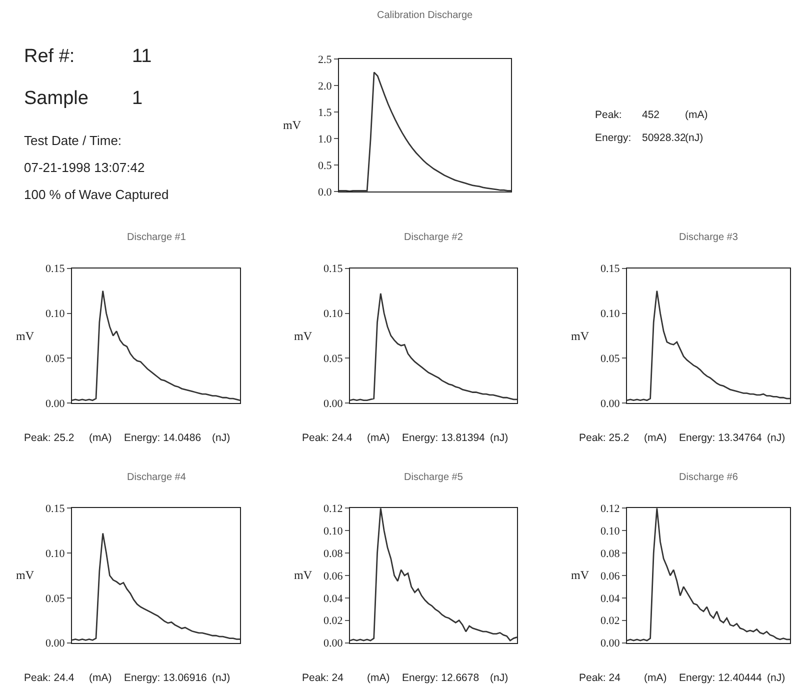  Describe the element at coordinates (56, 98) in the screenshot. I see `text: Sample` at that location.